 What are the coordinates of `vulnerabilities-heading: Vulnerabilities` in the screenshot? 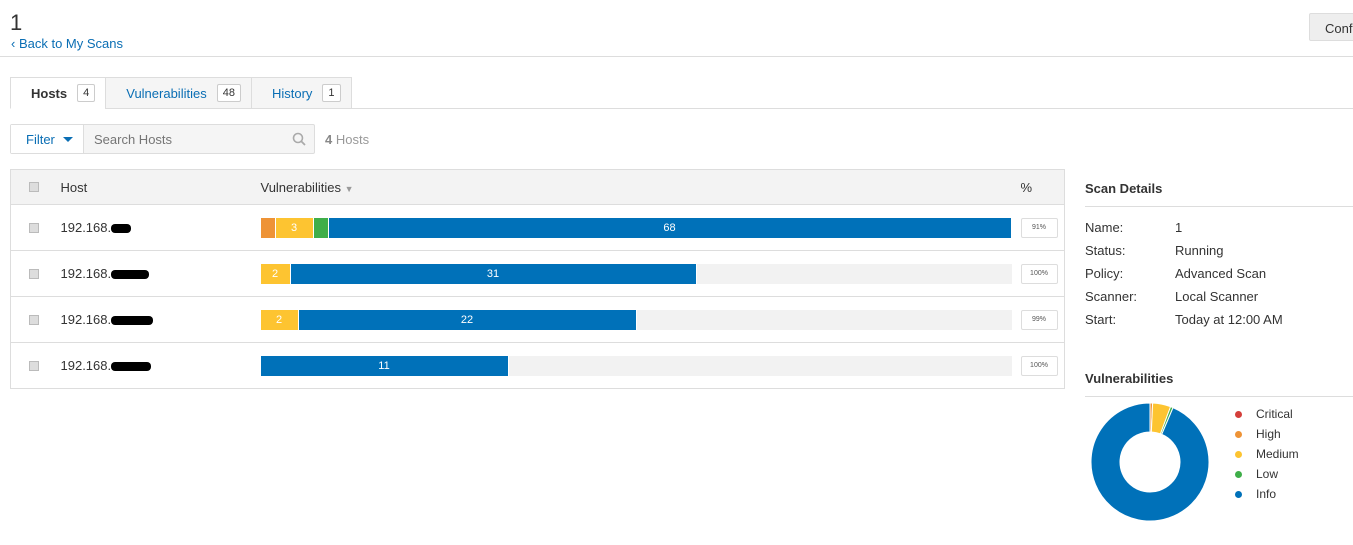 It's located at (1219, 378).